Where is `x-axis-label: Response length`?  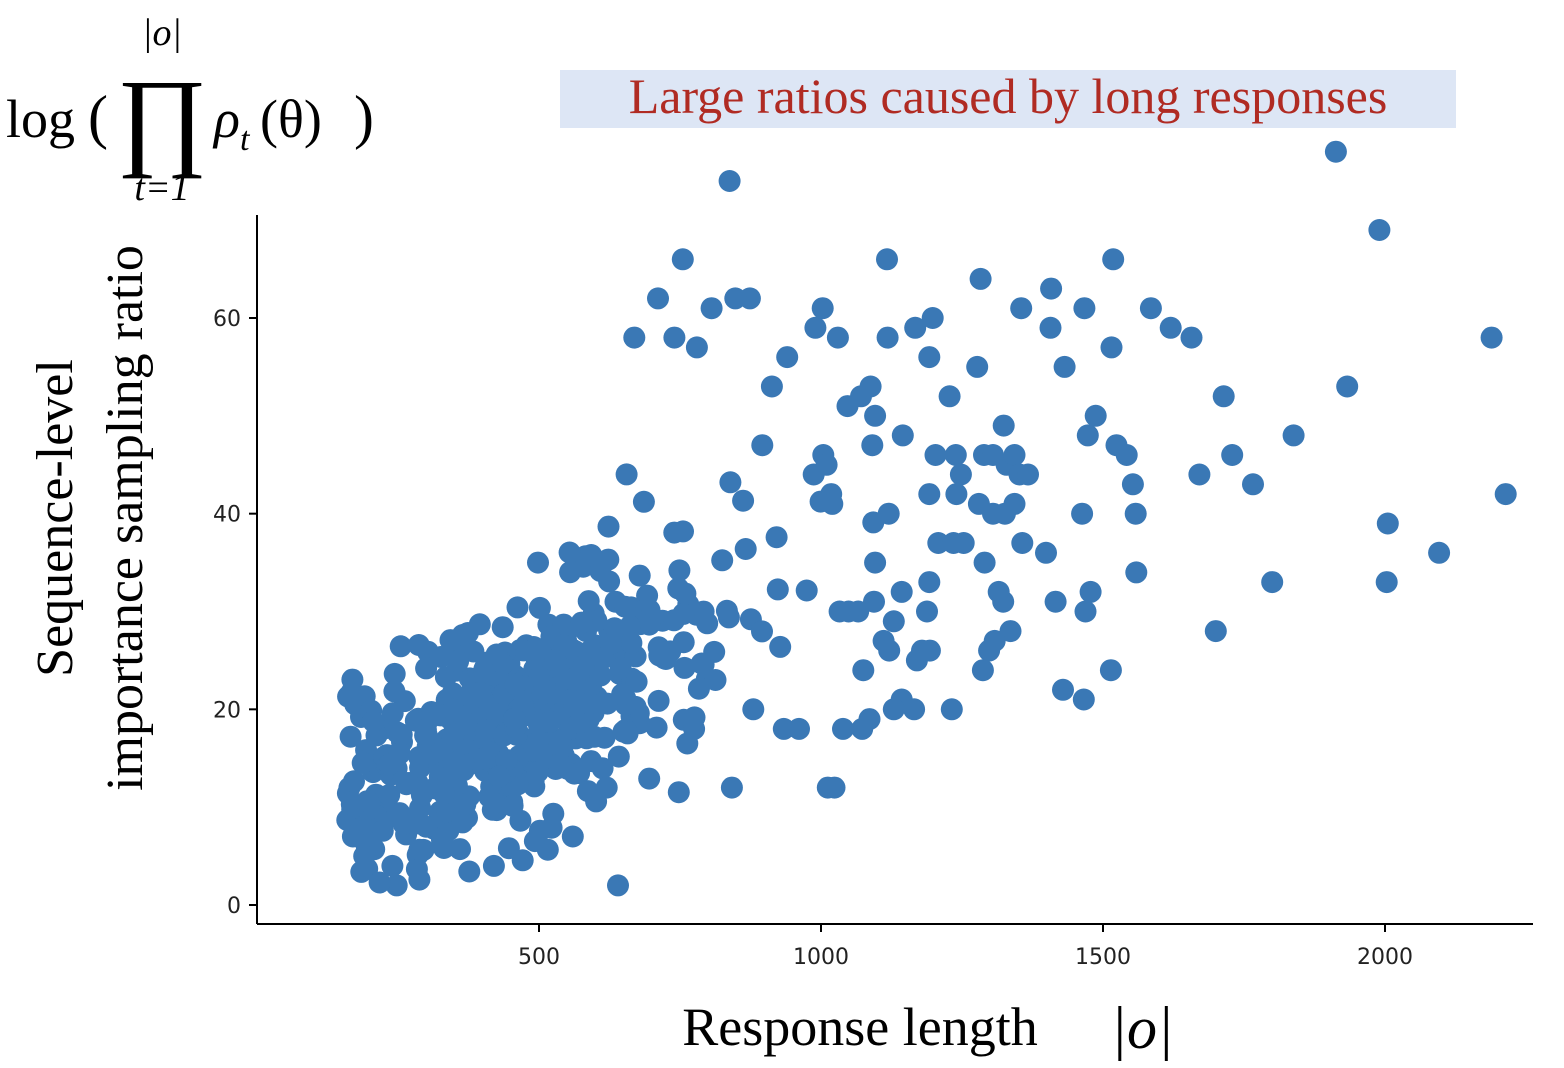
x-axis-label: Response length is located at coordinates (859, 1027).